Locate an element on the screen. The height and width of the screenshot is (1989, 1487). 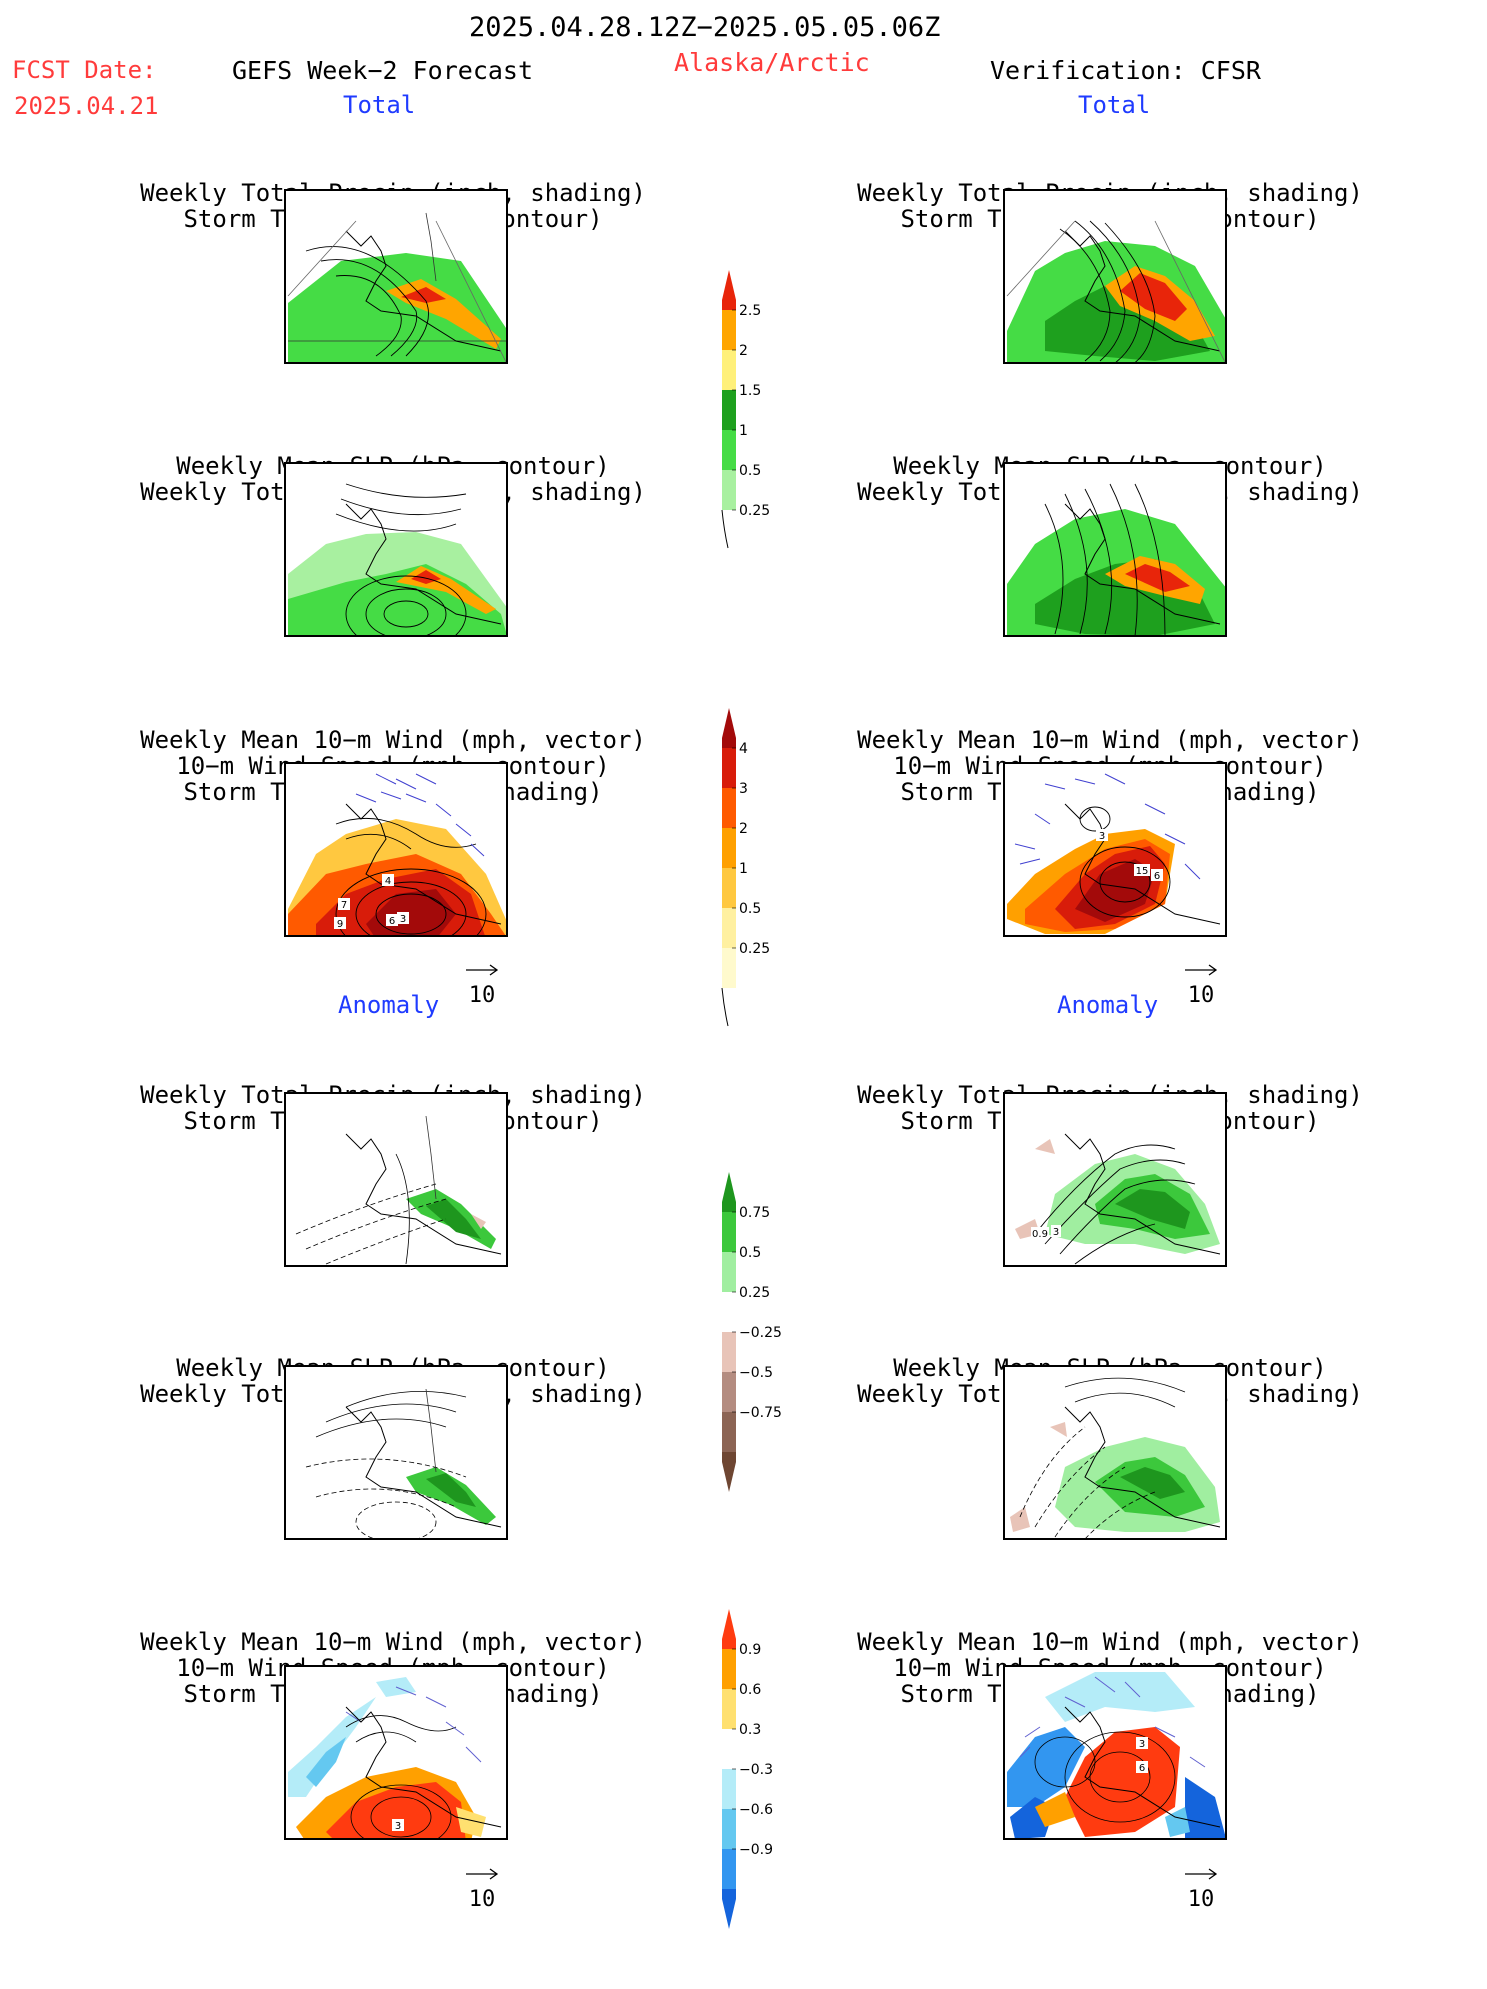
colorbar-label: 0.9 is located at coordinates (750, 1650).